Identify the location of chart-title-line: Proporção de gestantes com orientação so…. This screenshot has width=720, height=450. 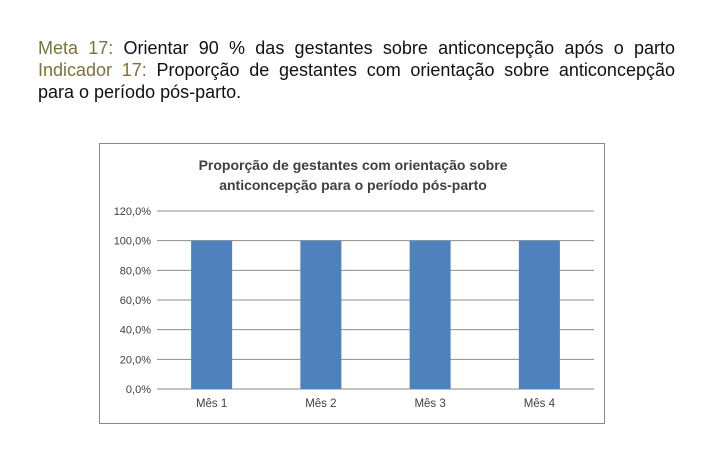
(353, 165).